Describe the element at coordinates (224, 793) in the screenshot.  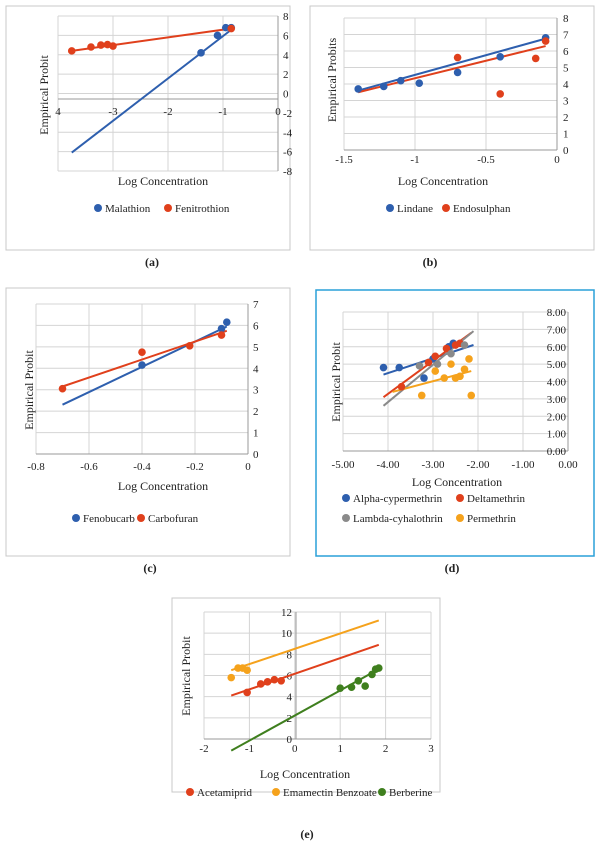
I see `legend-label: Acetamiprid` at that location.